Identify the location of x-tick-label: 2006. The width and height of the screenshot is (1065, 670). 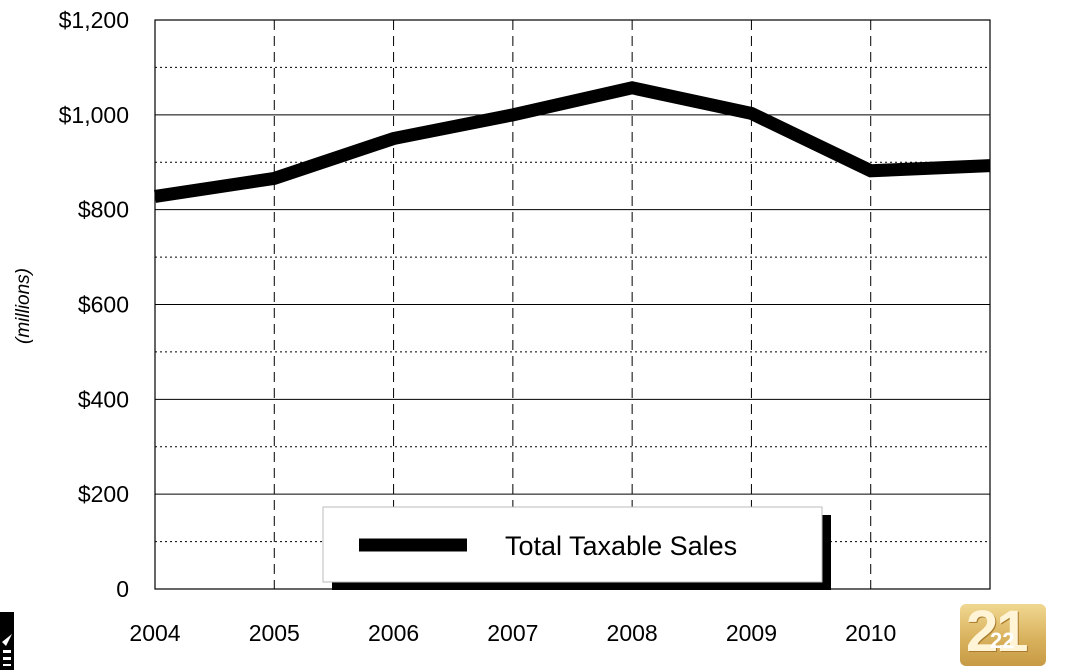
(393, 633).